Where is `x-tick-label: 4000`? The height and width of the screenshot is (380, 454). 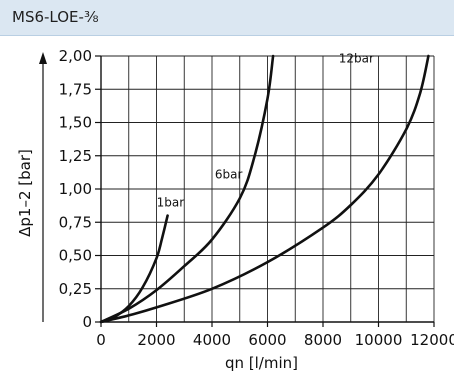 x-tick-label: 4000 is located at coordinates (212, 340).